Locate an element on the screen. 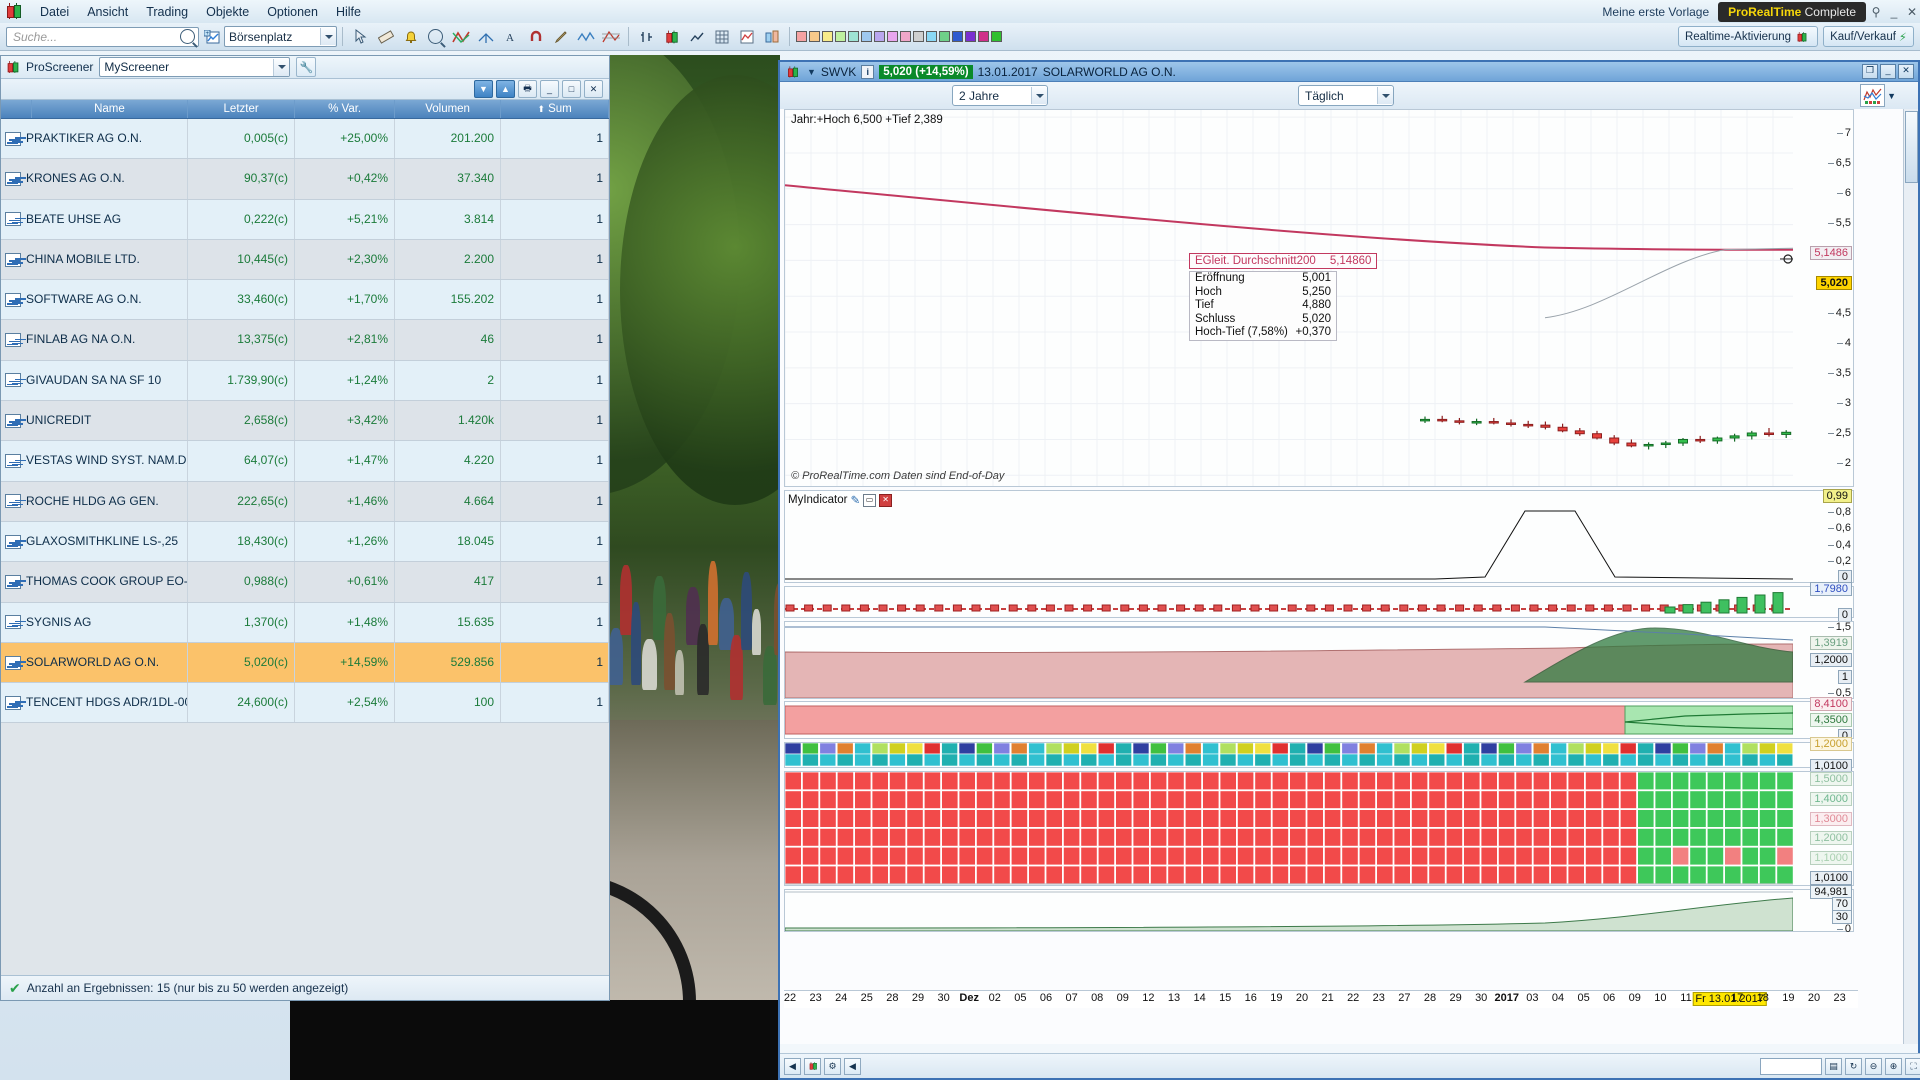  table-row: UNICREDIT 2,658(c) +3,42% 1.420k 1 is located at coordinates (305, 421).